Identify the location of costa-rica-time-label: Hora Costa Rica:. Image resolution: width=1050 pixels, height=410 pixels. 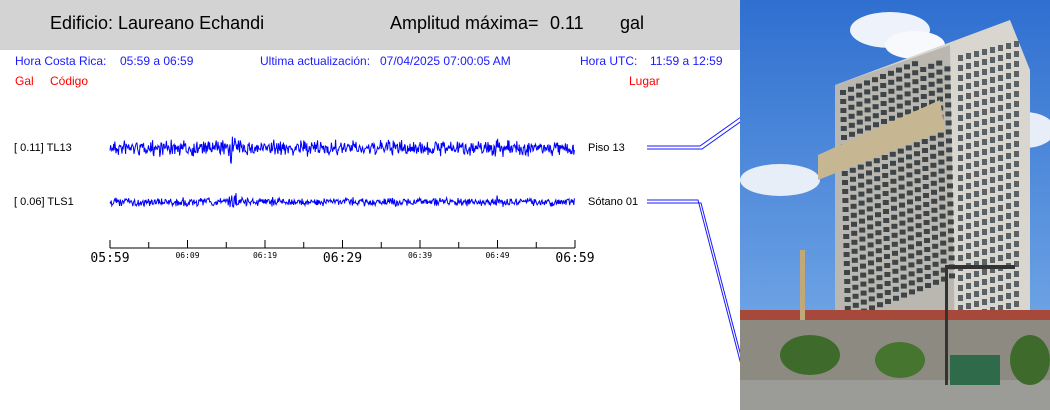
(61, 61).